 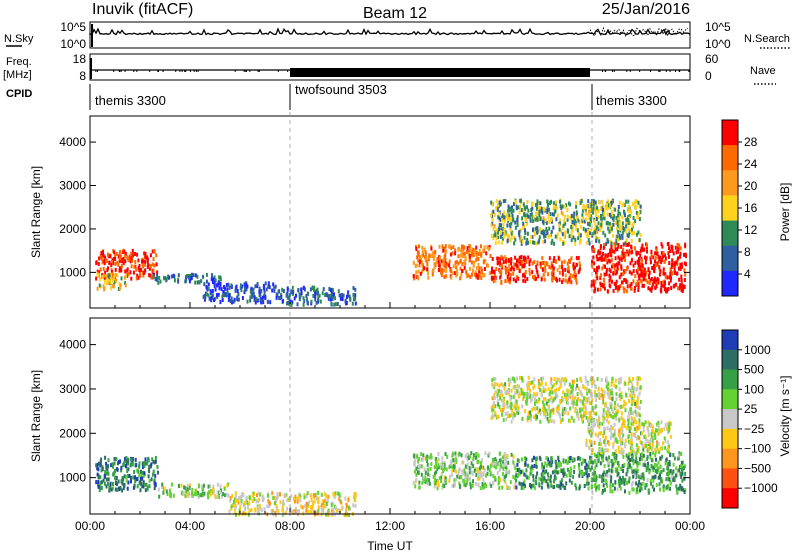 What do you see at coordinates (390, 526) in the screenshot?
I see `x-tick-label: 12:00` at bounding box center [390, 526].